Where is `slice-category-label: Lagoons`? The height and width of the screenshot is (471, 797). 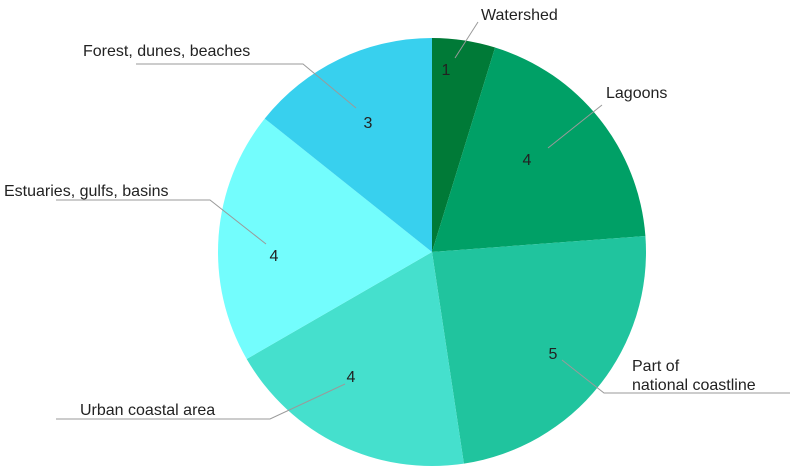 slice-category-label: Lagoons is located at coordinates (636, 93).